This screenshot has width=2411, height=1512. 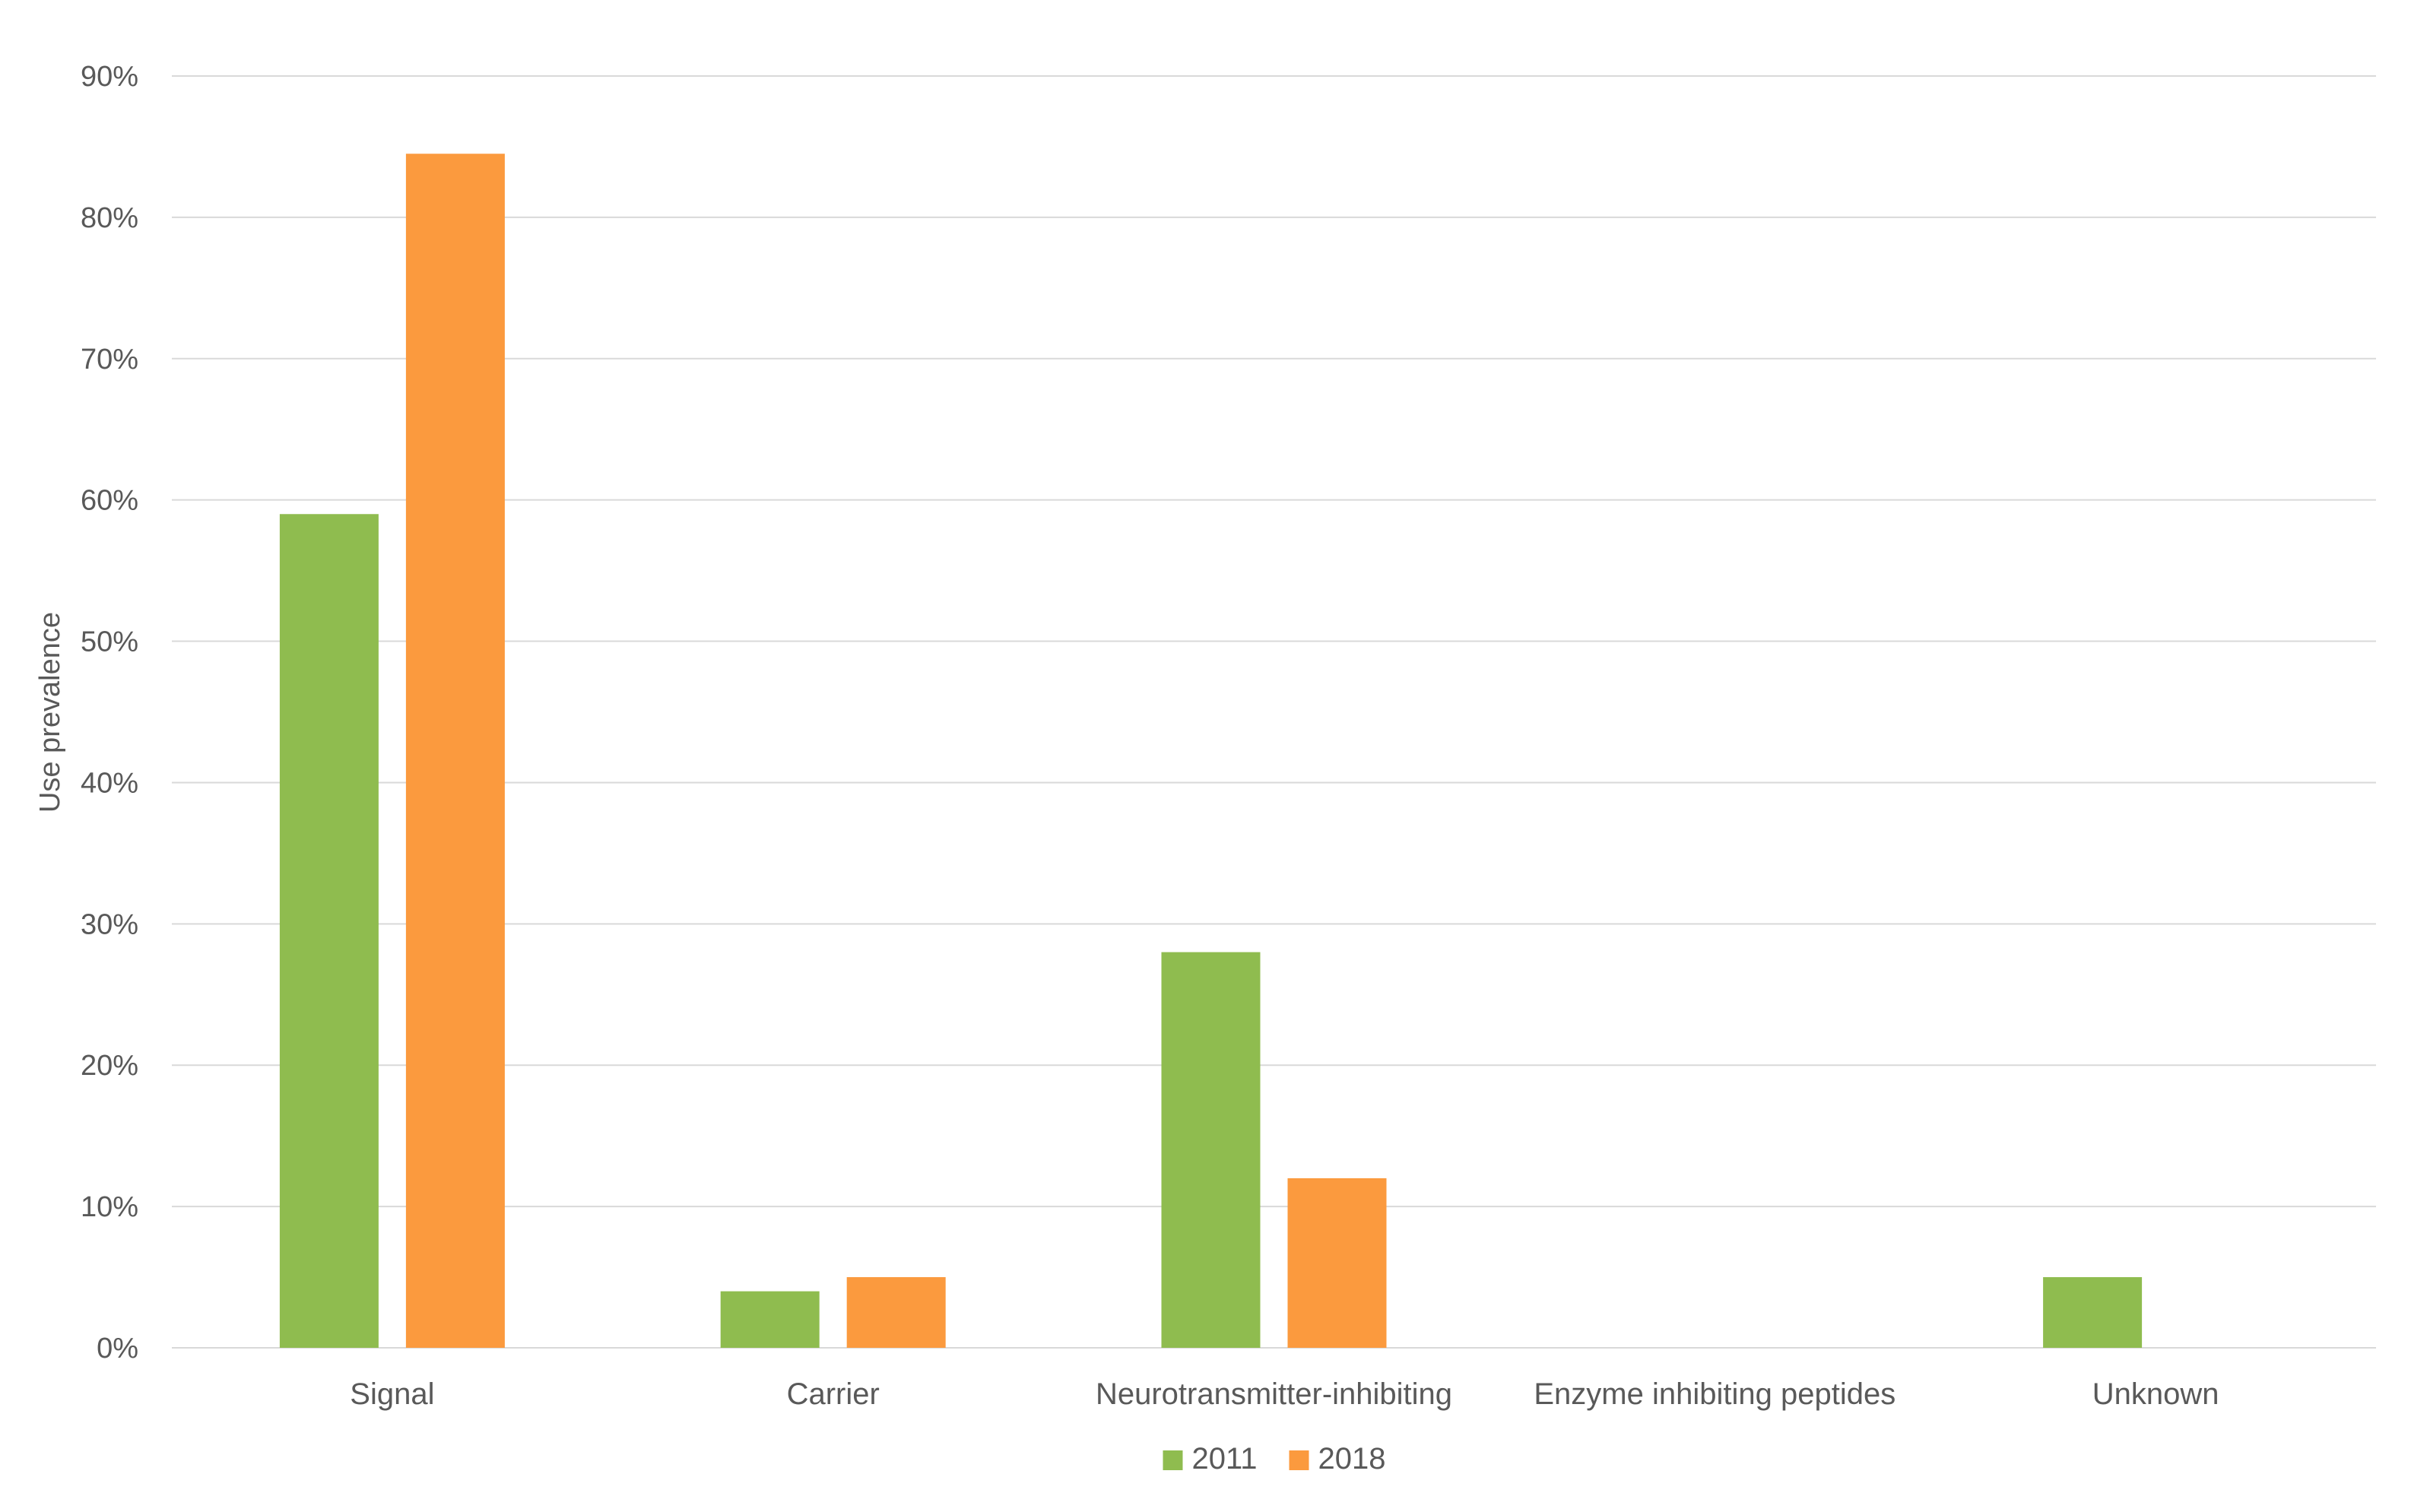 What do you see at coordinates (50, 712) in the screenshot?
I see `y-axis-title: Use prevalence` at bounding box center [50, 712].